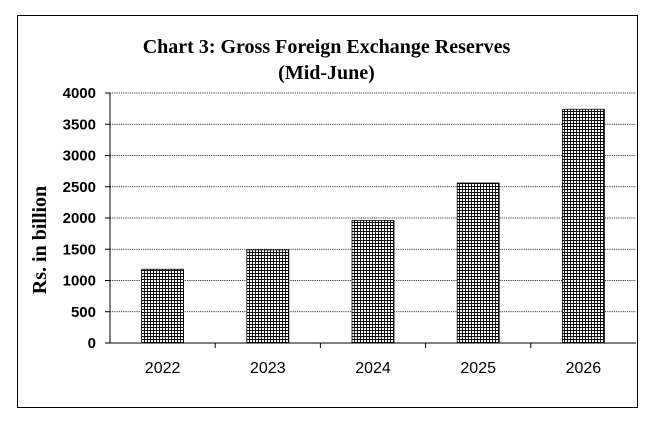 This screenshot has height=427, width=653. What do you see at coordinates (92, 343) in the screenshot?
I see `y-tick-label: 0` at bounding box center [92, 343].